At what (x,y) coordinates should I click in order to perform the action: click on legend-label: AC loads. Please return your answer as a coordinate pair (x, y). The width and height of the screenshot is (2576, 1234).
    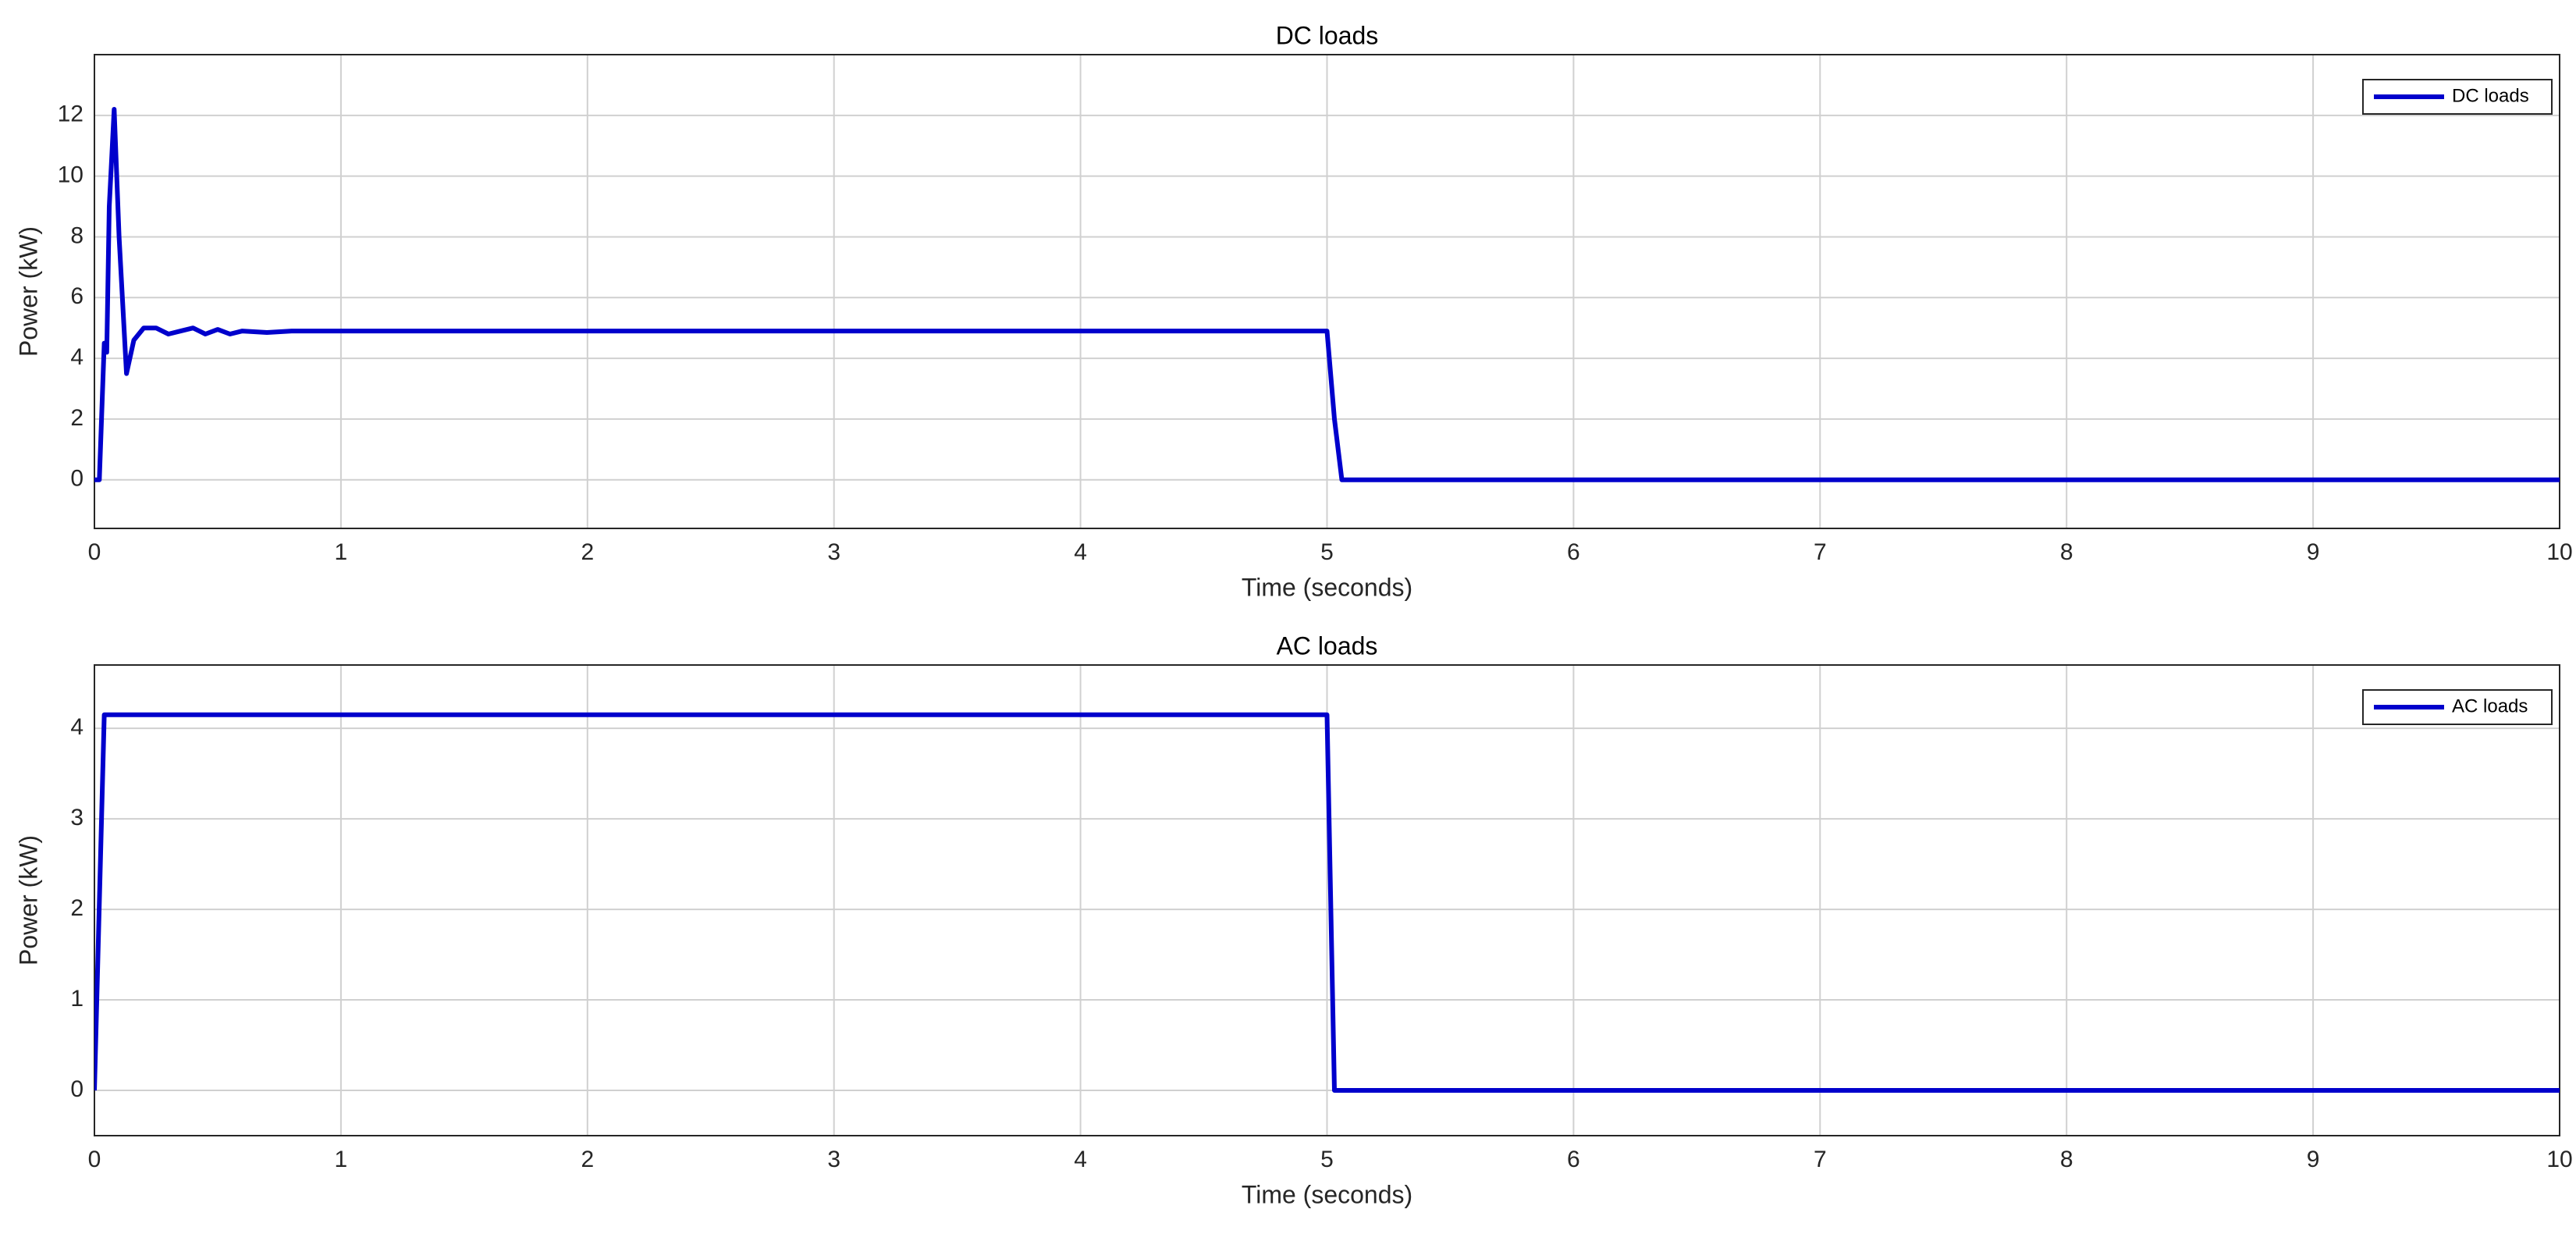
    Looking at the image, I should click on (2490, 706).